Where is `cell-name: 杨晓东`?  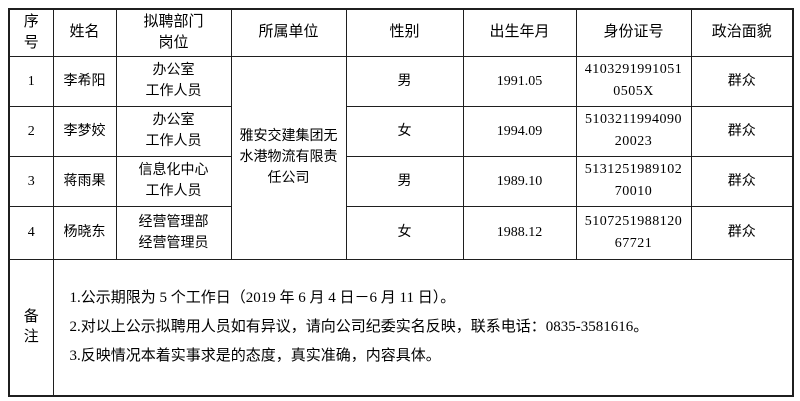
cell-name: 杨晓东 is located at coordinates (84, 232).